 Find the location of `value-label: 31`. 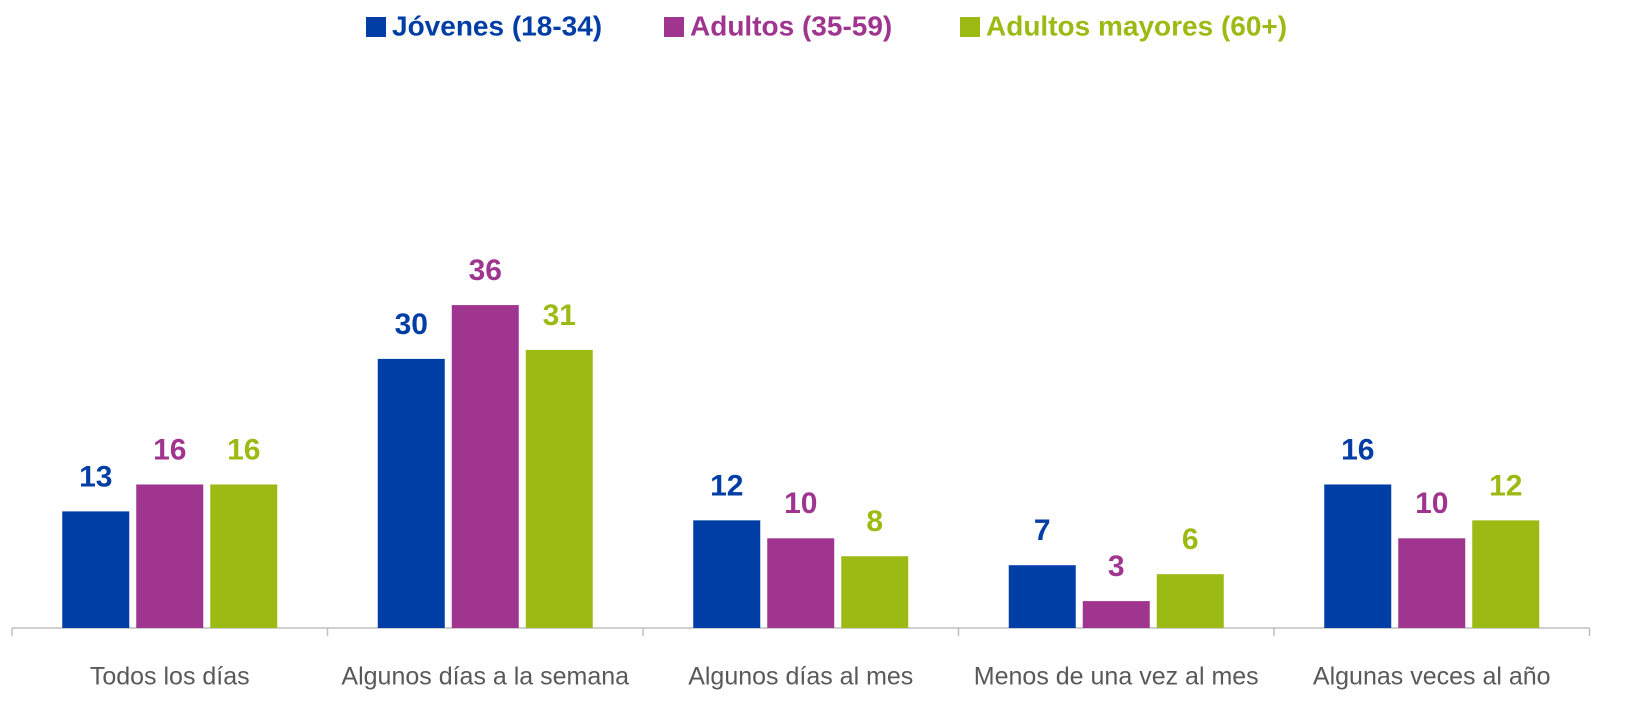

value-label: 31 is located at coordinates (559, 315).